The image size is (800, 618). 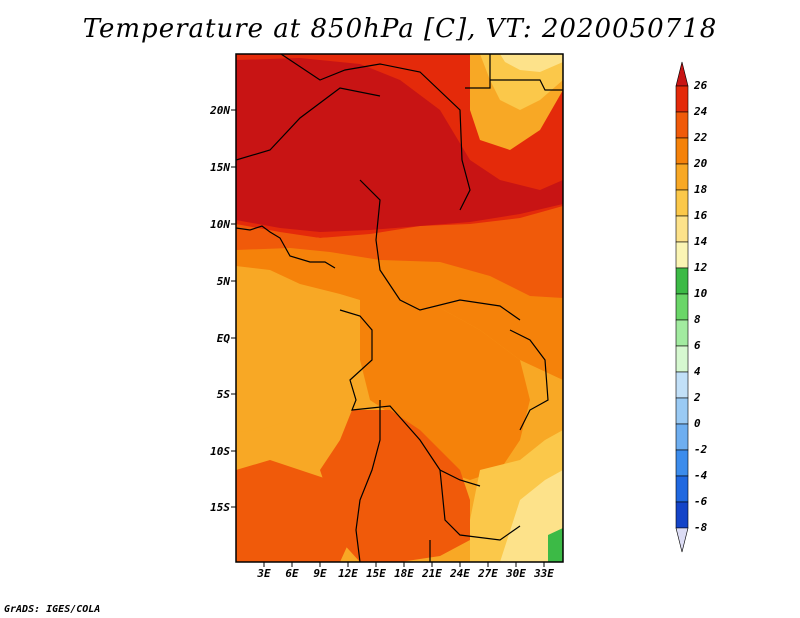 What do you see at coordinates (293, 511) in the screenshot?
I see `field-band-orange-southwest` at bounding box center [293, 511].